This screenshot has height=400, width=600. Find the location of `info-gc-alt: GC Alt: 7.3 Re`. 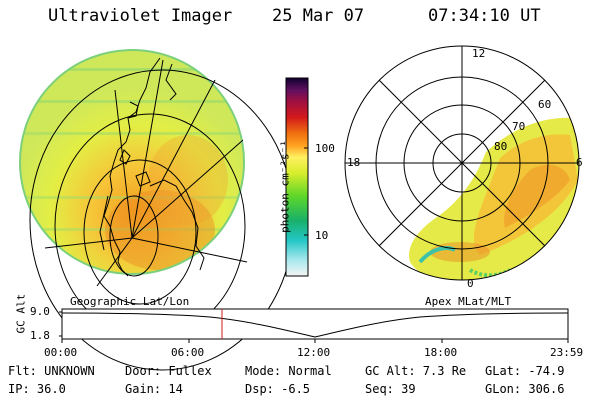

info-gc-alt: GC Alt: 7.3 Re is located at coordinates (416, 371).